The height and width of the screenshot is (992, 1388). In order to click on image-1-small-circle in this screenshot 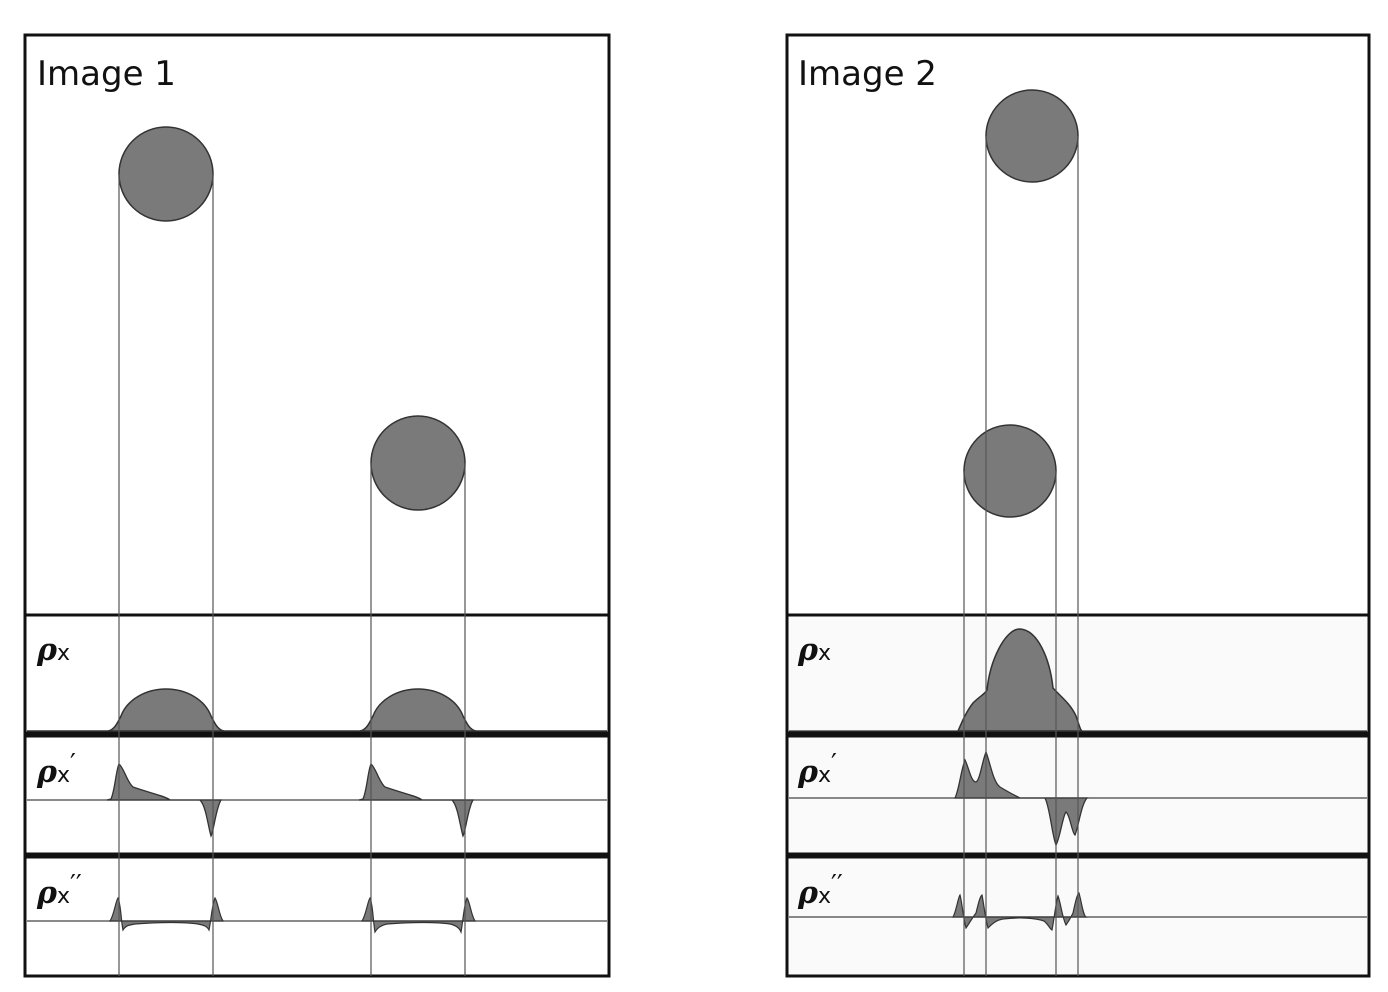, I will do `click(418, 463)`.